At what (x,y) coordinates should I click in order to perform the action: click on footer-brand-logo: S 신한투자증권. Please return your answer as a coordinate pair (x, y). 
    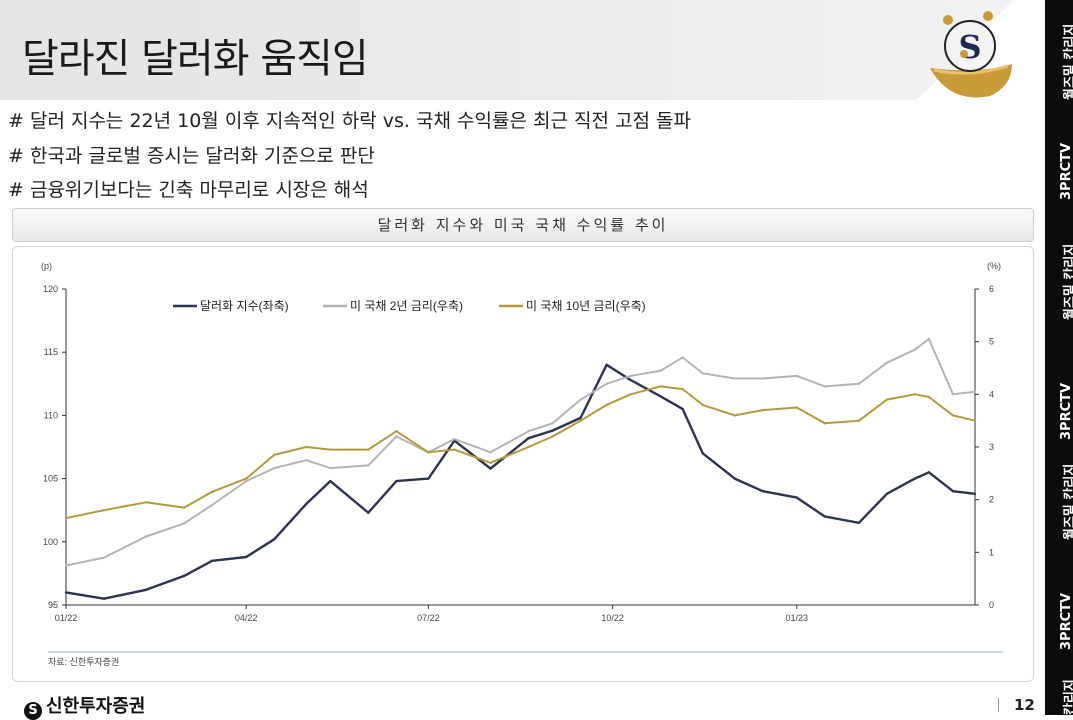
    Looking at the image, I should click on (84, 706).